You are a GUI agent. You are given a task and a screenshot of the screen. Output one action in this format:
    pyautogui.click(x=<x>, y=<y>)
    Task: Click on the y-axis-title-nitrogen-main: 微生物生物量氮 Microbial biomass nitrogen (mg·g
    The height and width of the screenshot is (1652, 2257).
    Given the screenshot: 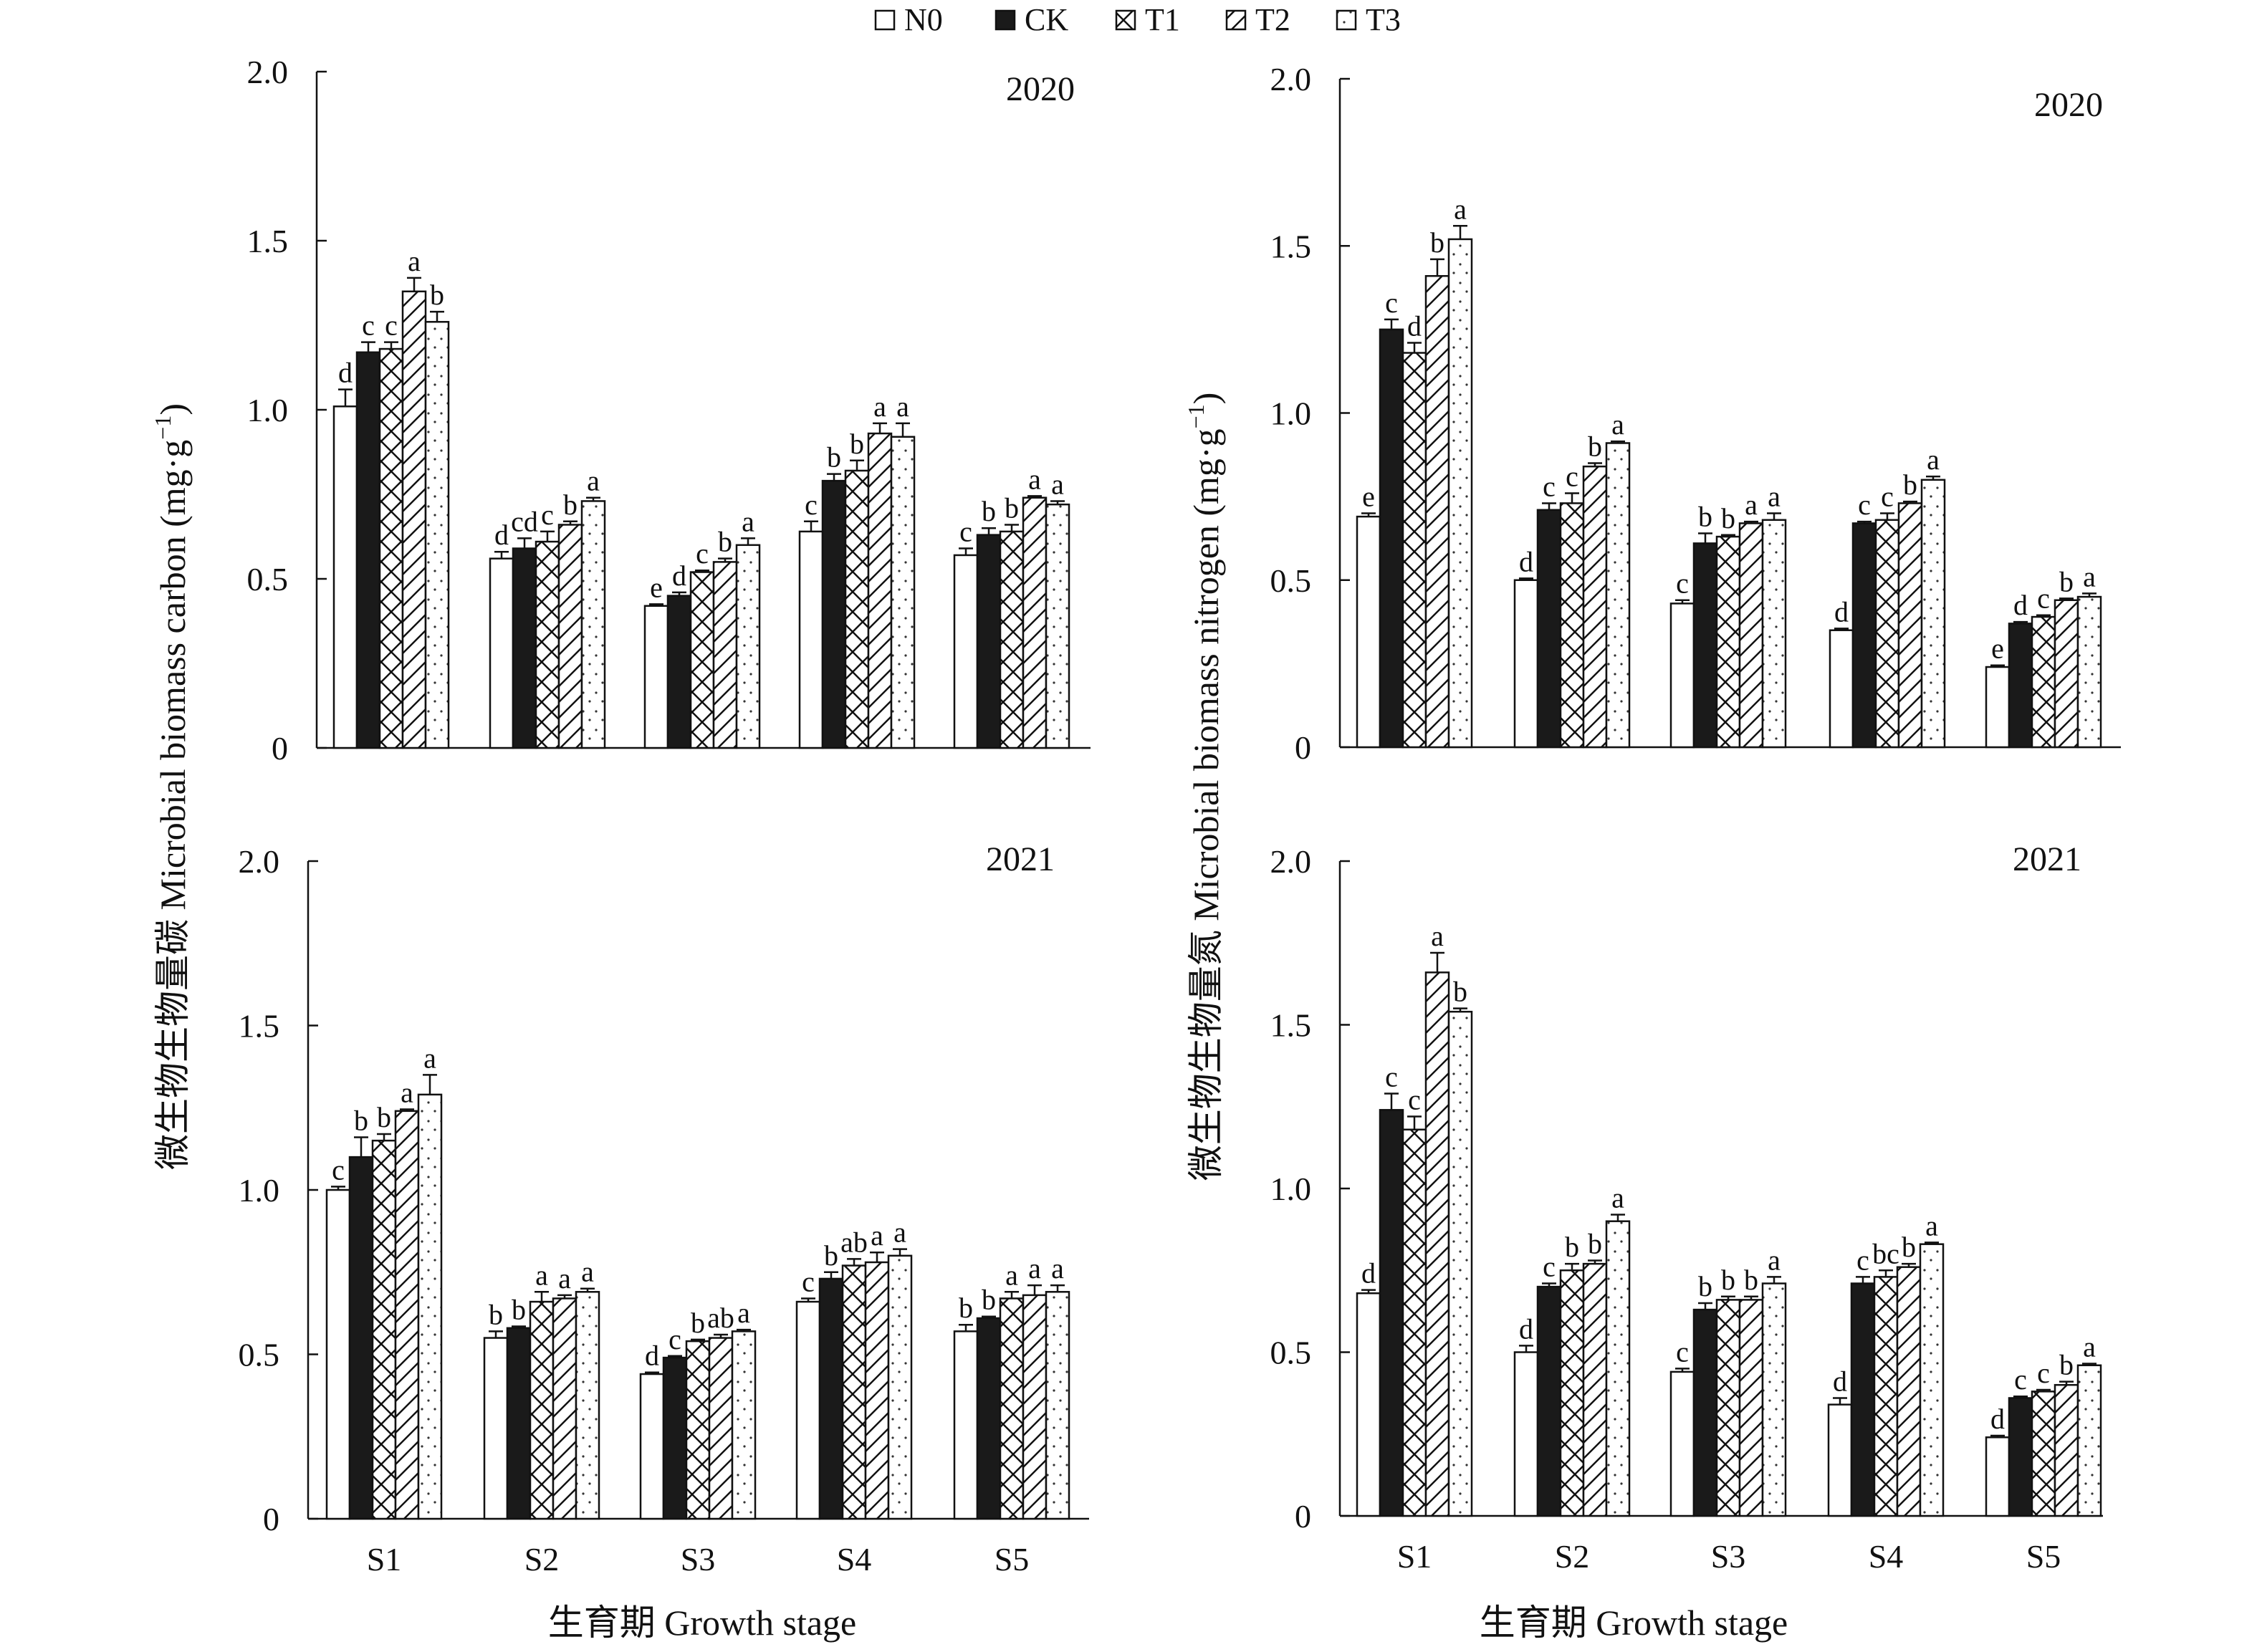 What is the action you would take?
    pyautogui.click(x=1206, y=804)
    